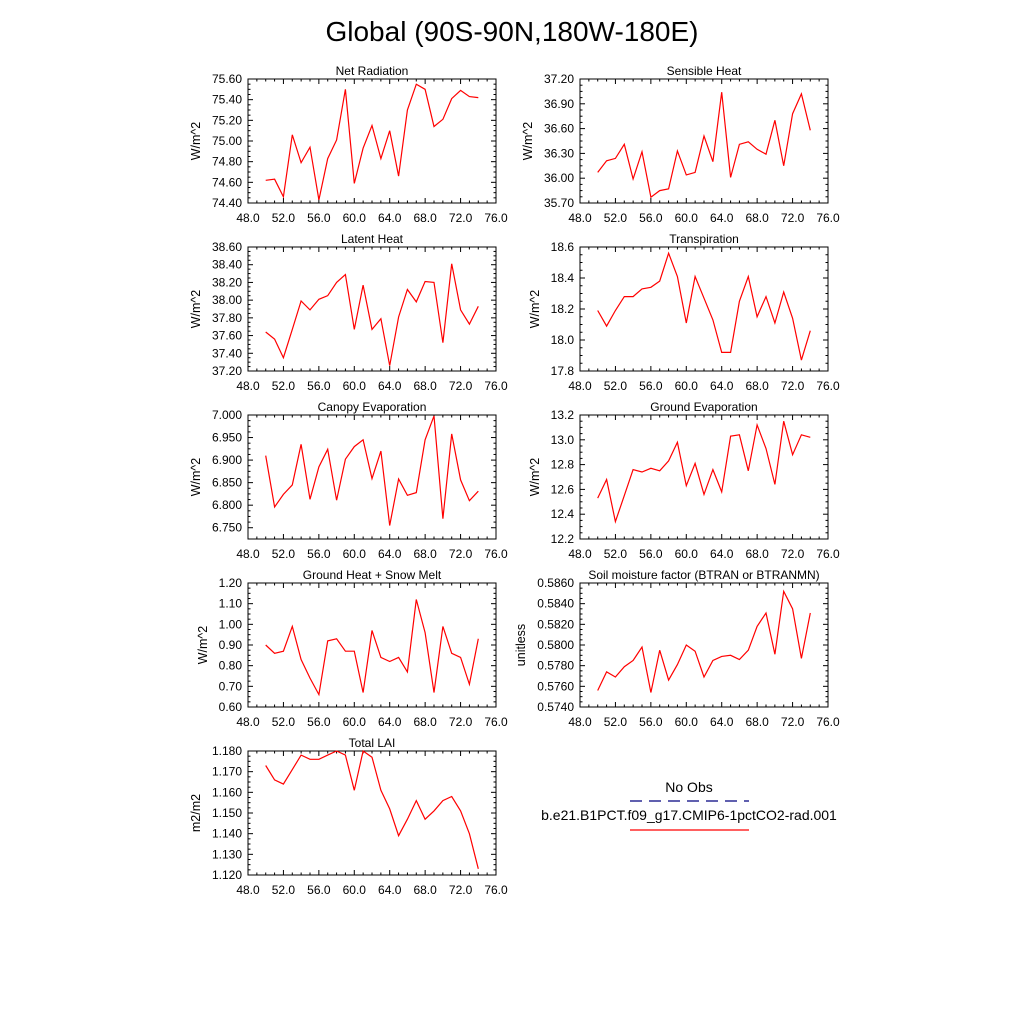 The image size is (1024, 1024). What do you see at coordinates (704, 239) in the screenshot?
I see `panel-title: Transpiration` at bounding box center [704, 239].